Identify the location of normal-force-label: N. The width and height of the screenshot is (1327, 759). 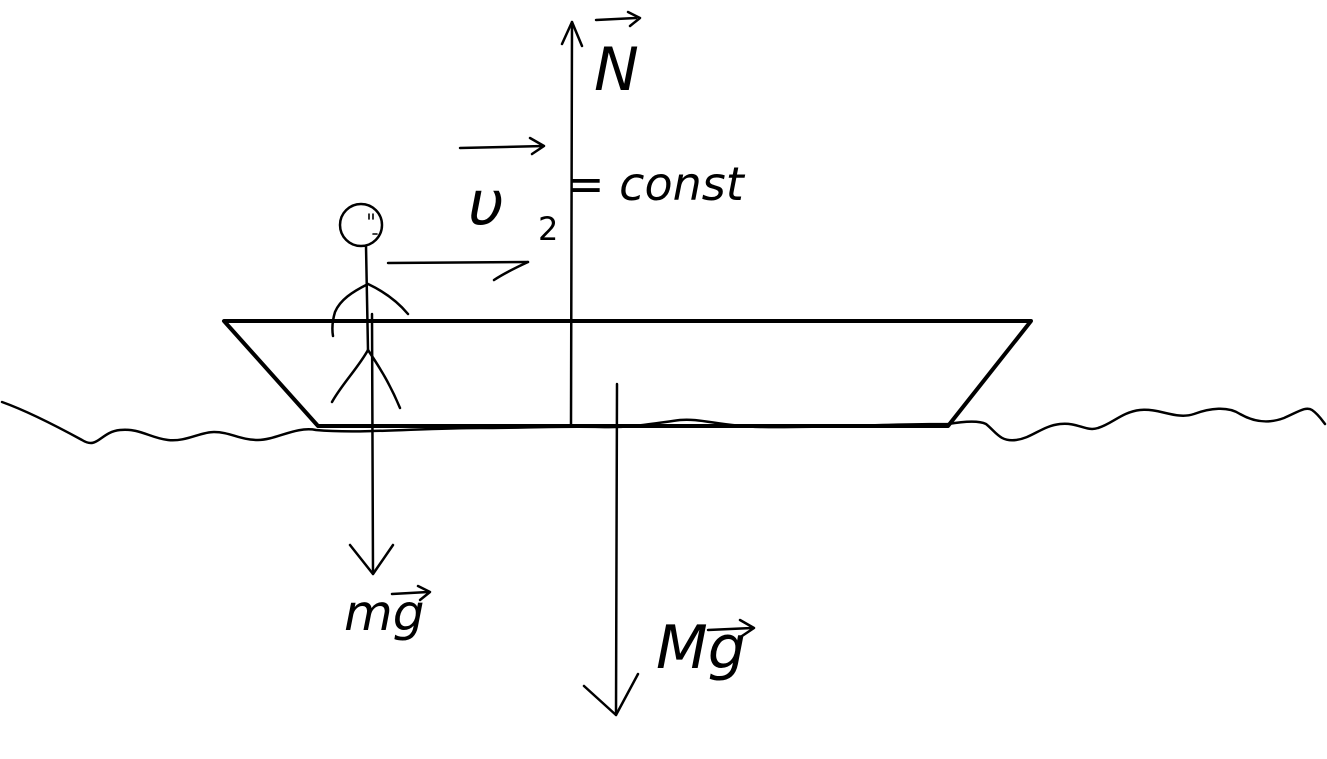
(618, 57).